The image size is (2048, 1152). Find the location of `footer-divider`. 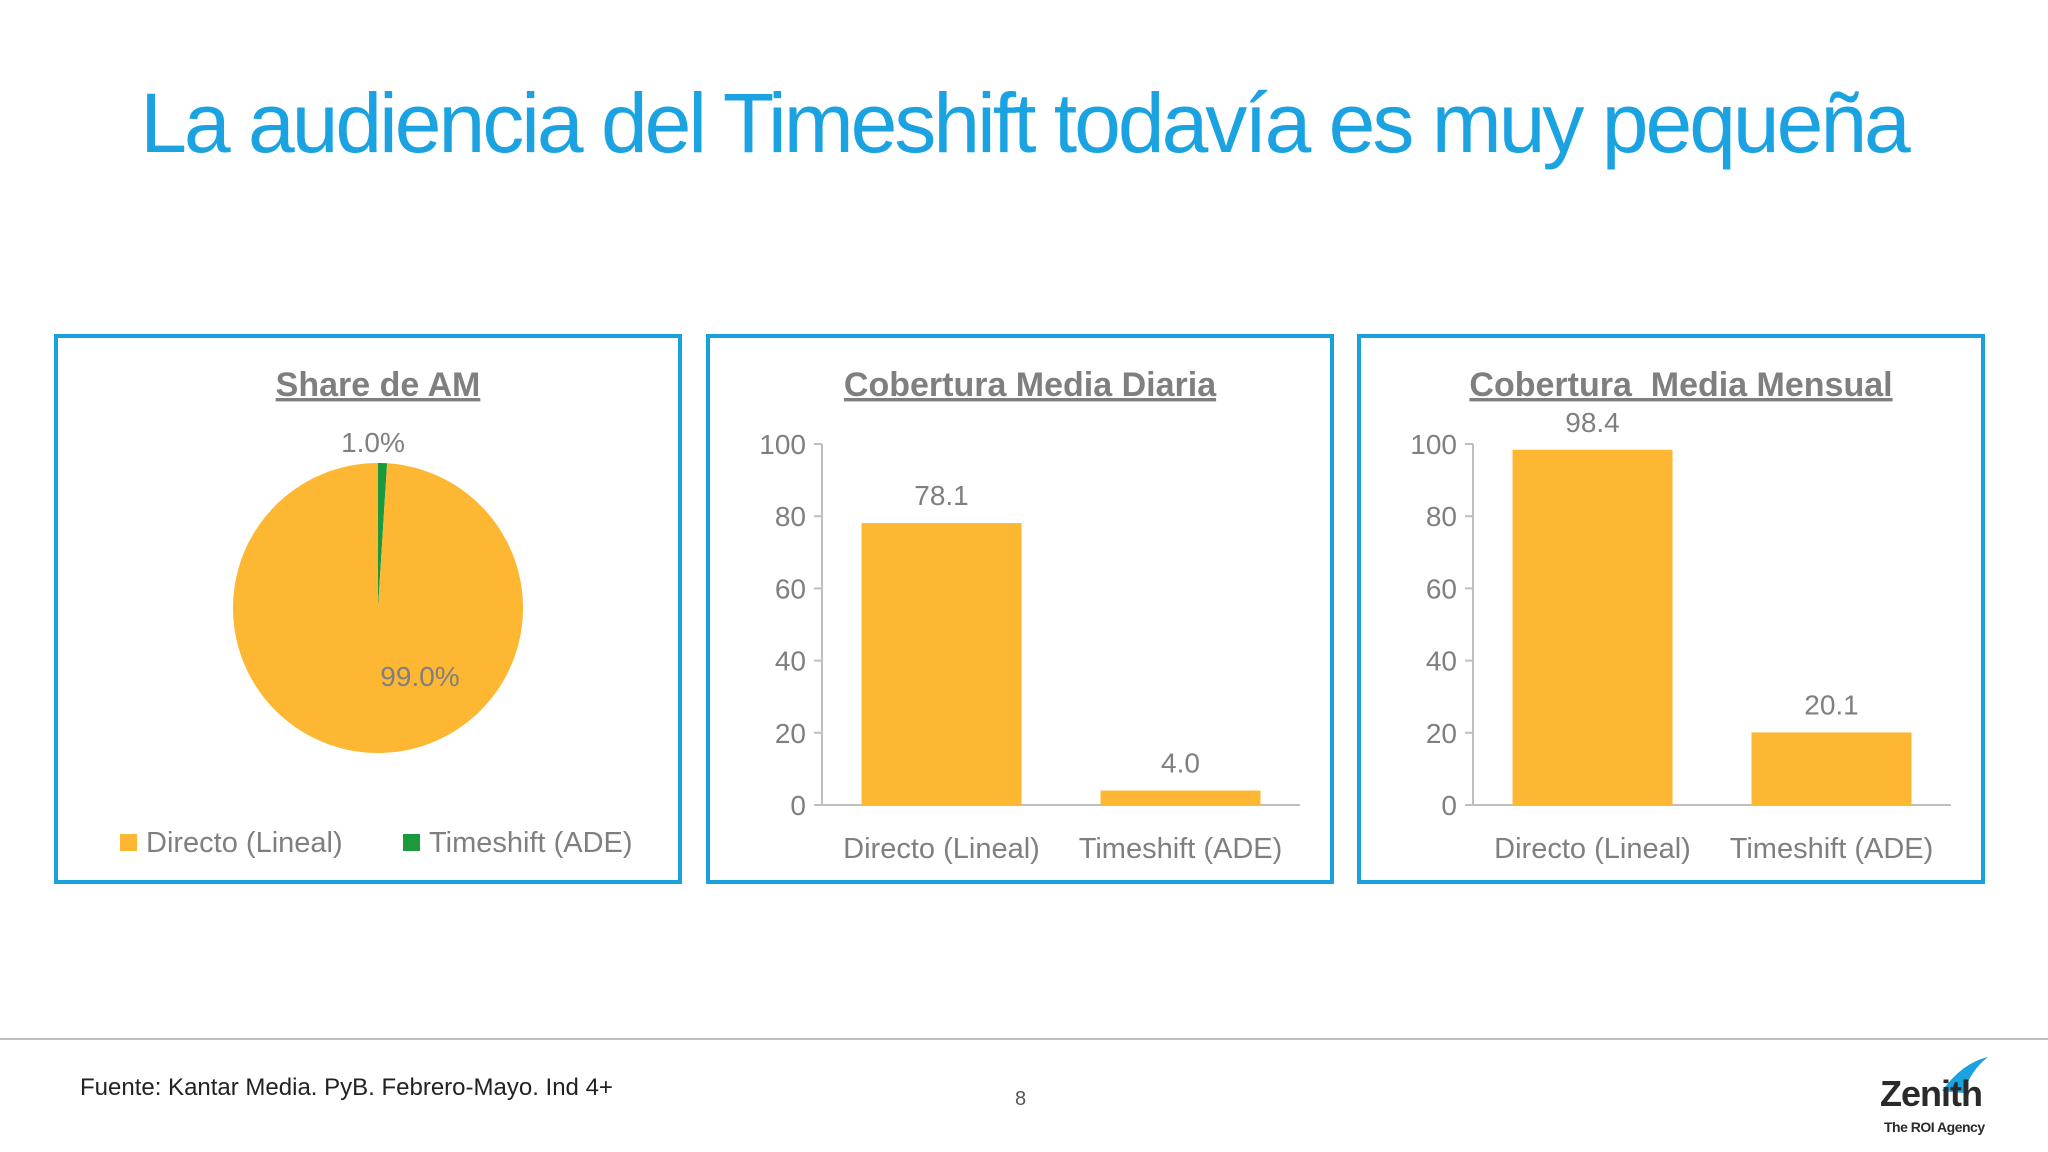

footer-divider is located at coordinates (1024, 1039).